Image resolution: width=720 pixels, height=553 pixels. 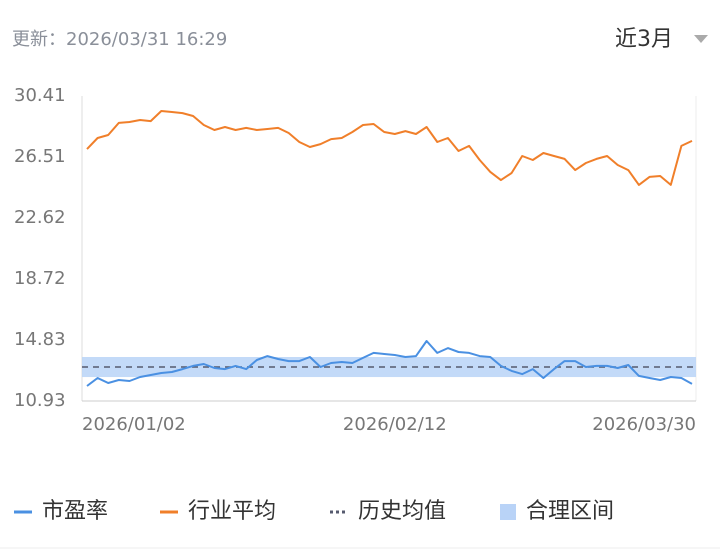 What do you see at coordinates (508, 512) in the screenshot?
I see `legend-swatch` at bounding box center [508, 512].